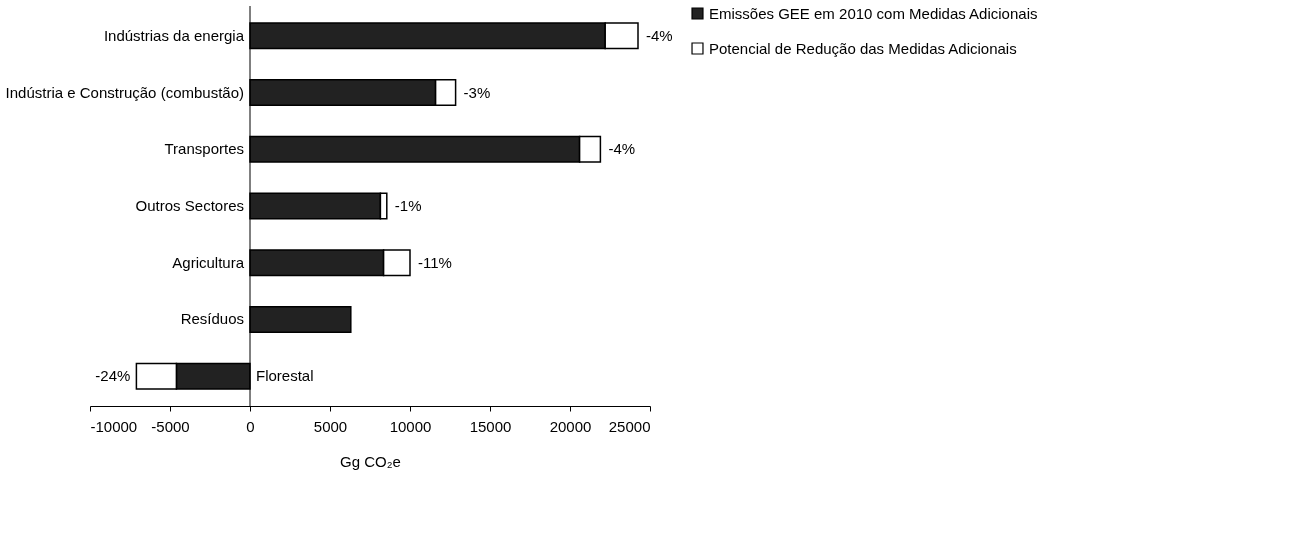  I want to click on x-tick-label: 15000, so click(490, 426).